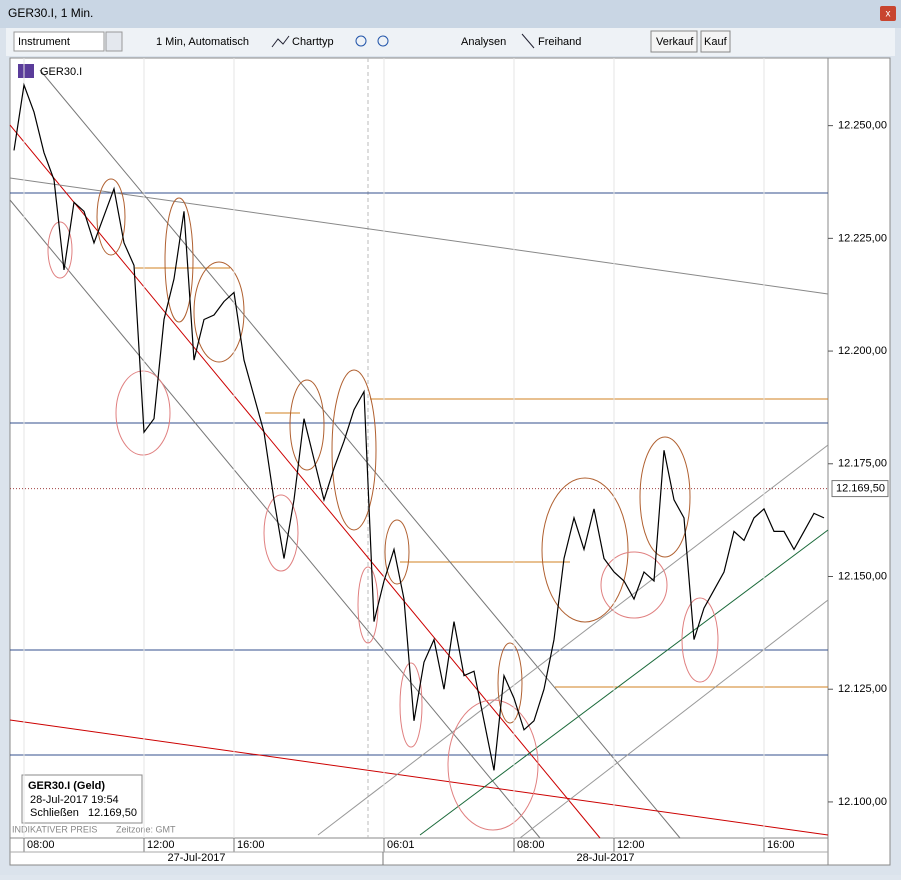 The image size is (901, 880). Describe the element at coordinates (483, 42) in the screenshot. I see `analysis-menu: Analysen` at that location.